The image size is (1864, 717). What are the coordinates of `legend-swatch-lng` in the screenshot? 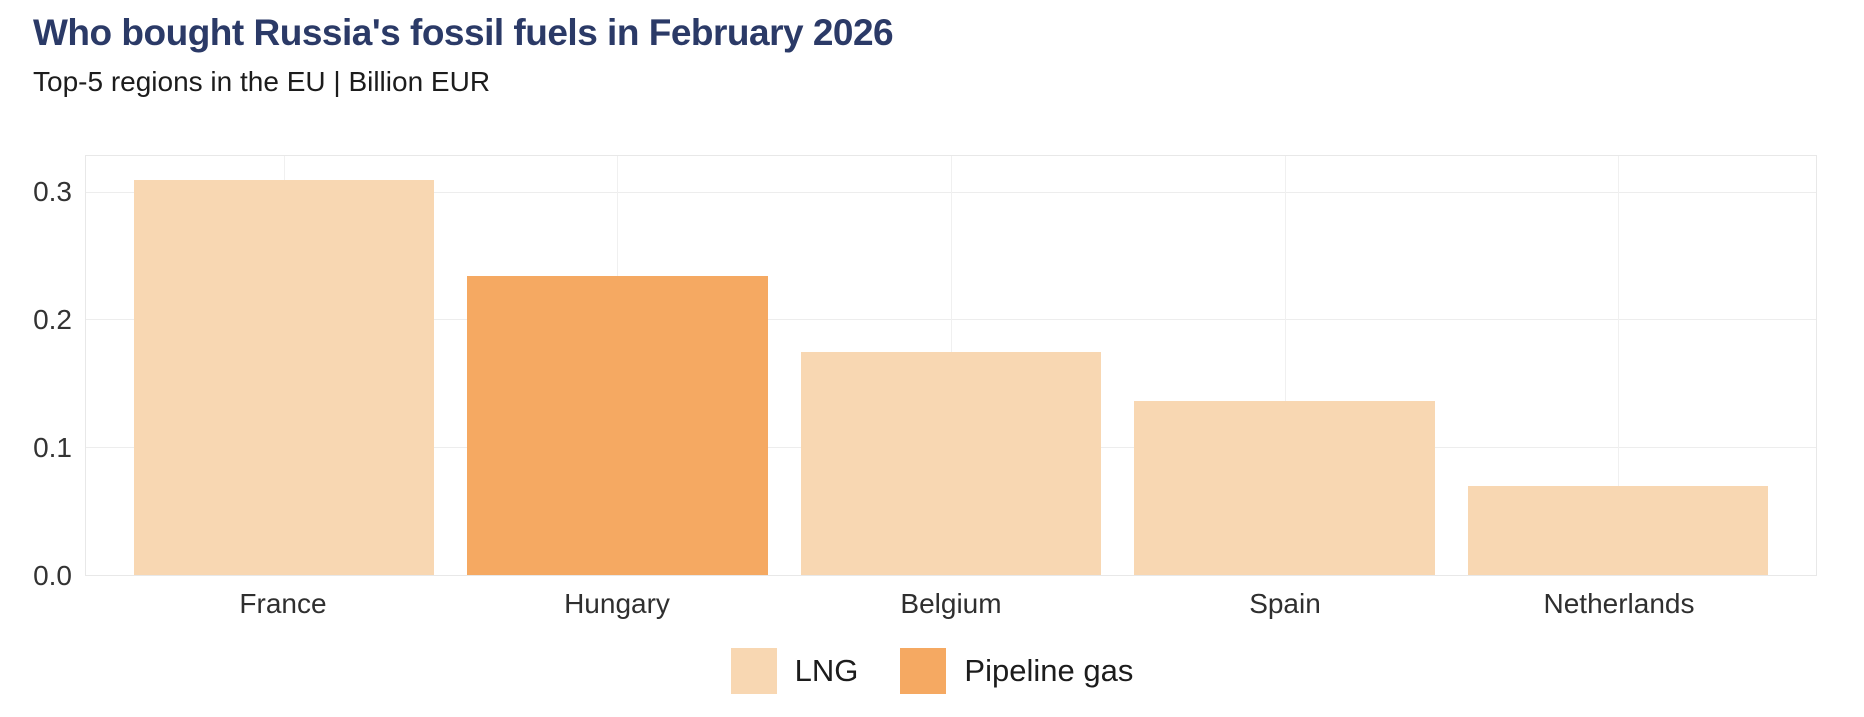 It's located at (753, 671).